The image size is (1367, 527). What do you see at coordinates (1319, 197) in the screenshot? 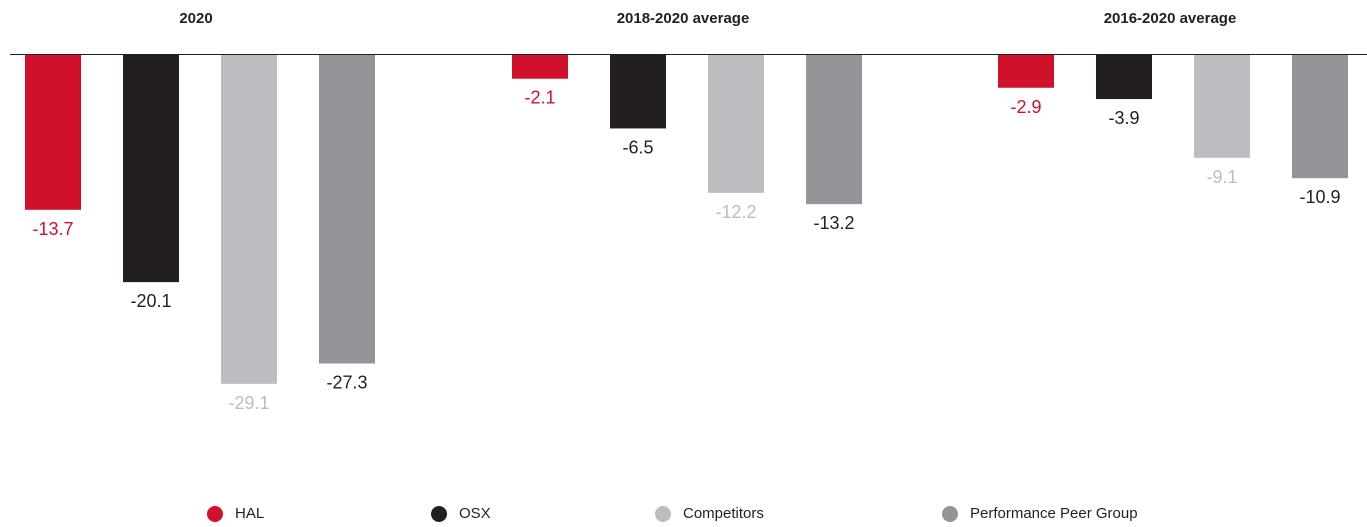
I see `value-label-performance-peer-group-2016-2020-average: -10.9` at bounding box center [1319, 197].